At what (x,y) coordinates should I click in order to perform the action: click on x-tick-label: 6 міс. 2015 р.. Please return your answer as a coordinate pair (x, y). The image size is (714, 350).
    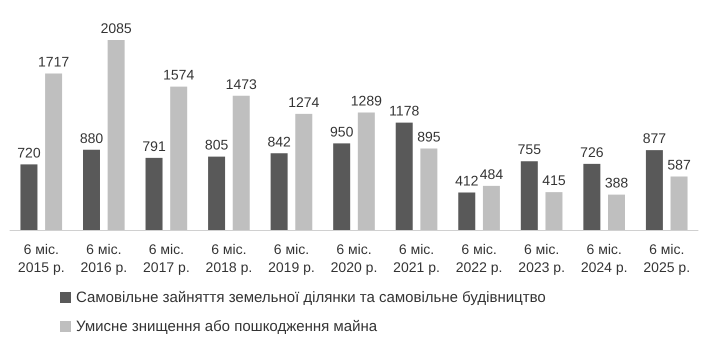
    Looking at the image, I should click on (41, 258).